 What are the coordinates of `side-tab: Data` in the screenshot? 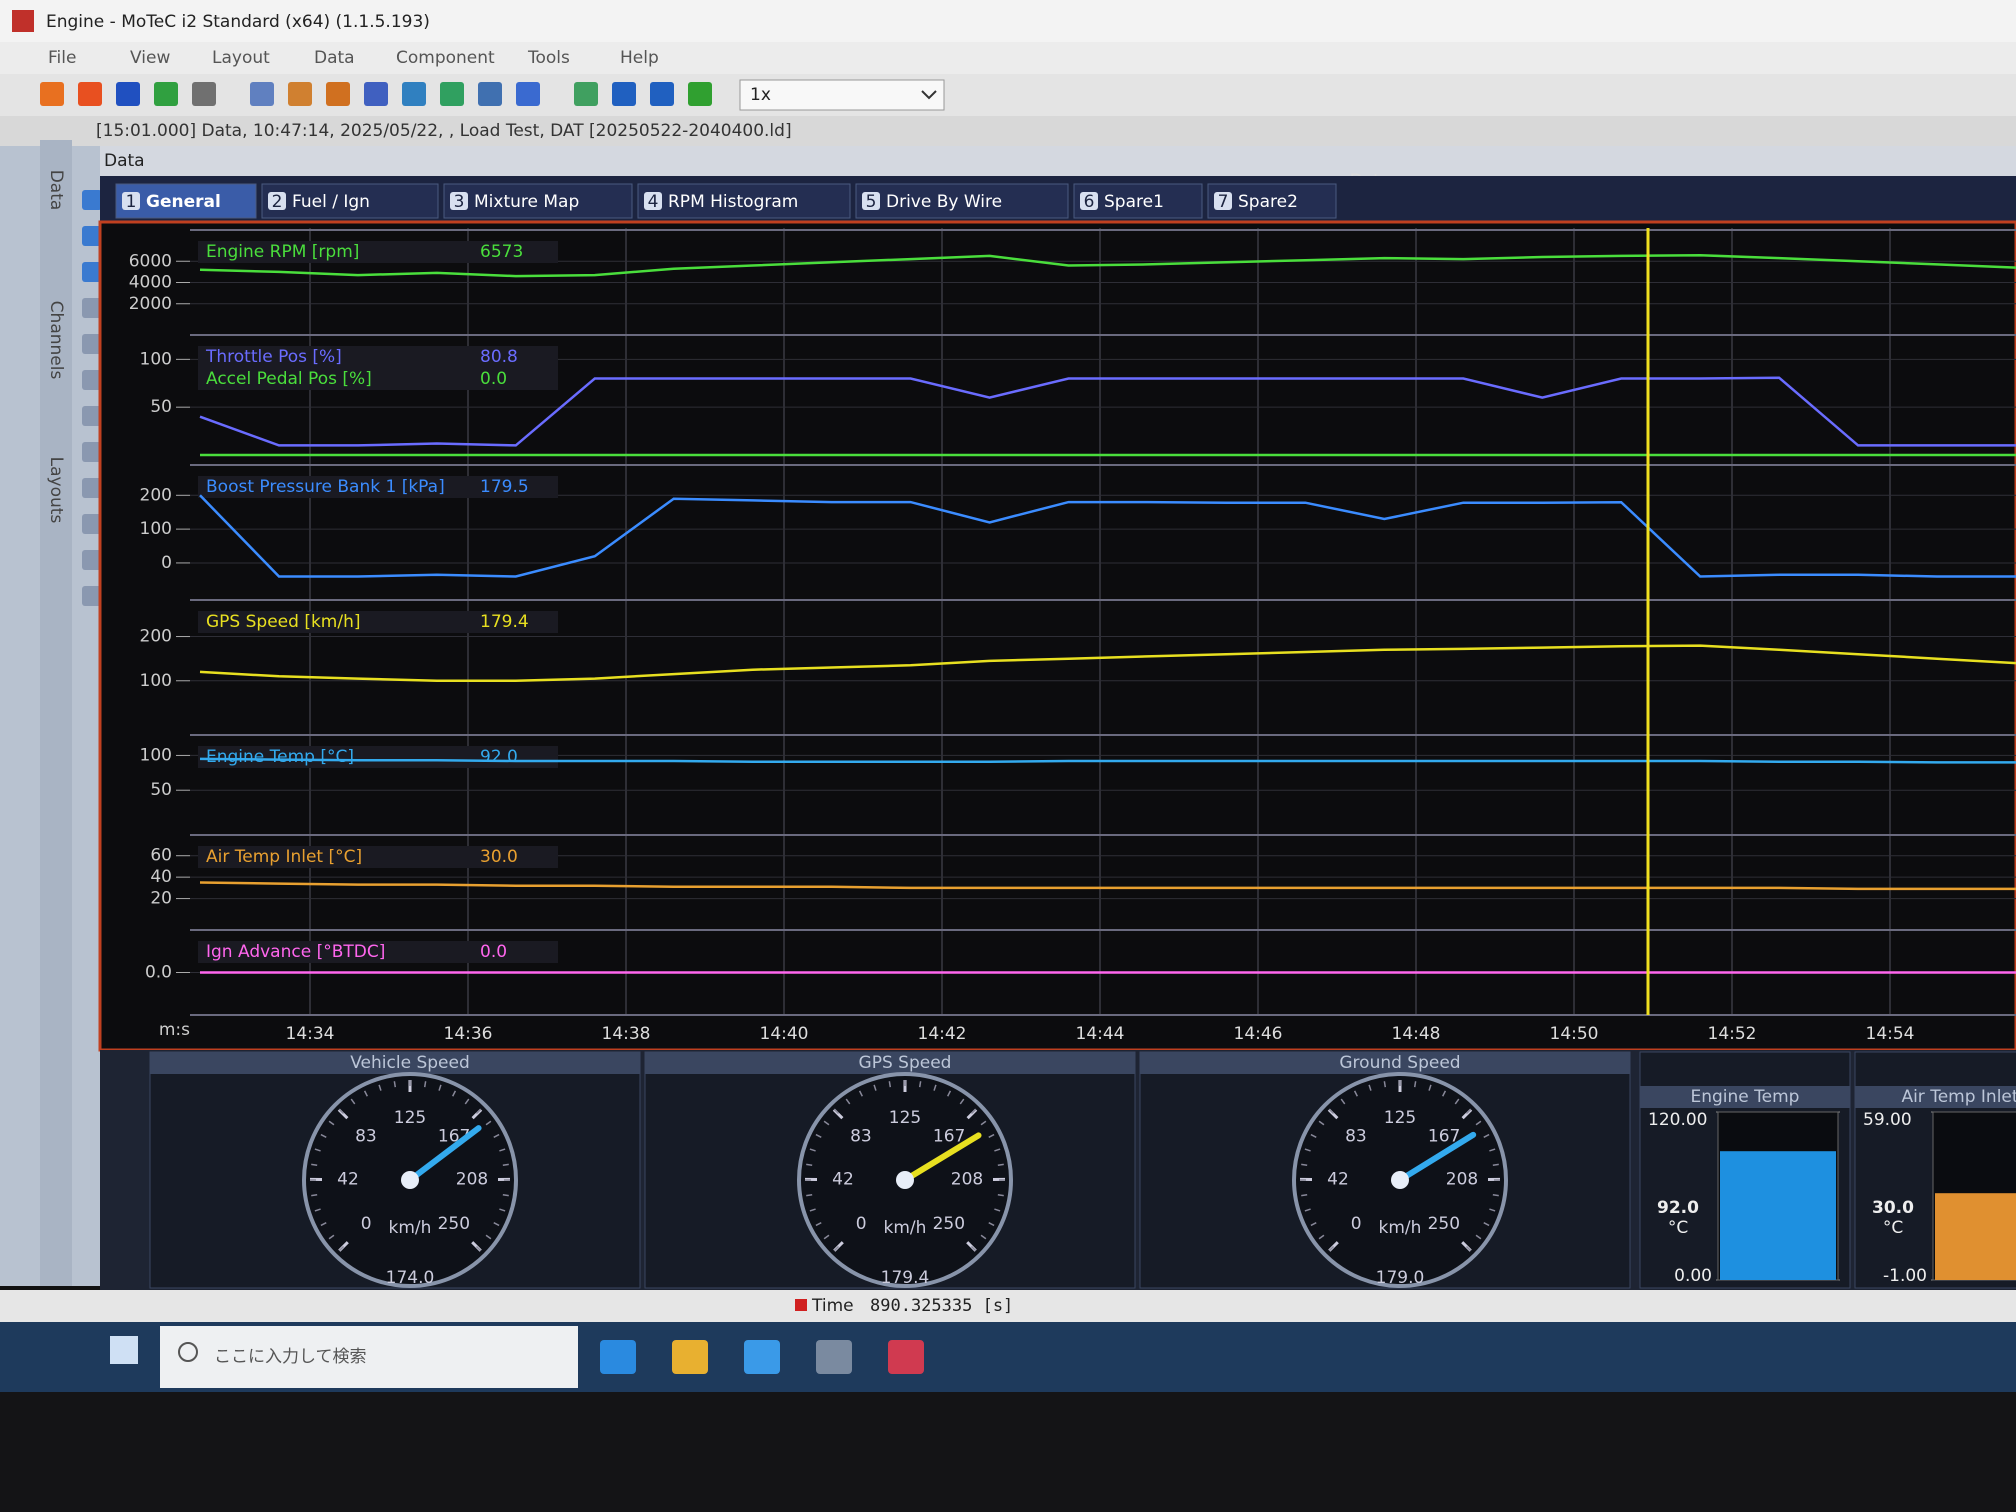 It's located at (56, 190).